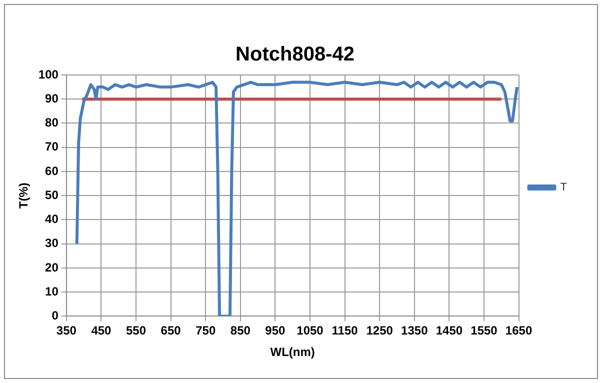 The height and width of the screenshot is (383, 600). I want to click on y-tick-label: 50, so click(52, 195).